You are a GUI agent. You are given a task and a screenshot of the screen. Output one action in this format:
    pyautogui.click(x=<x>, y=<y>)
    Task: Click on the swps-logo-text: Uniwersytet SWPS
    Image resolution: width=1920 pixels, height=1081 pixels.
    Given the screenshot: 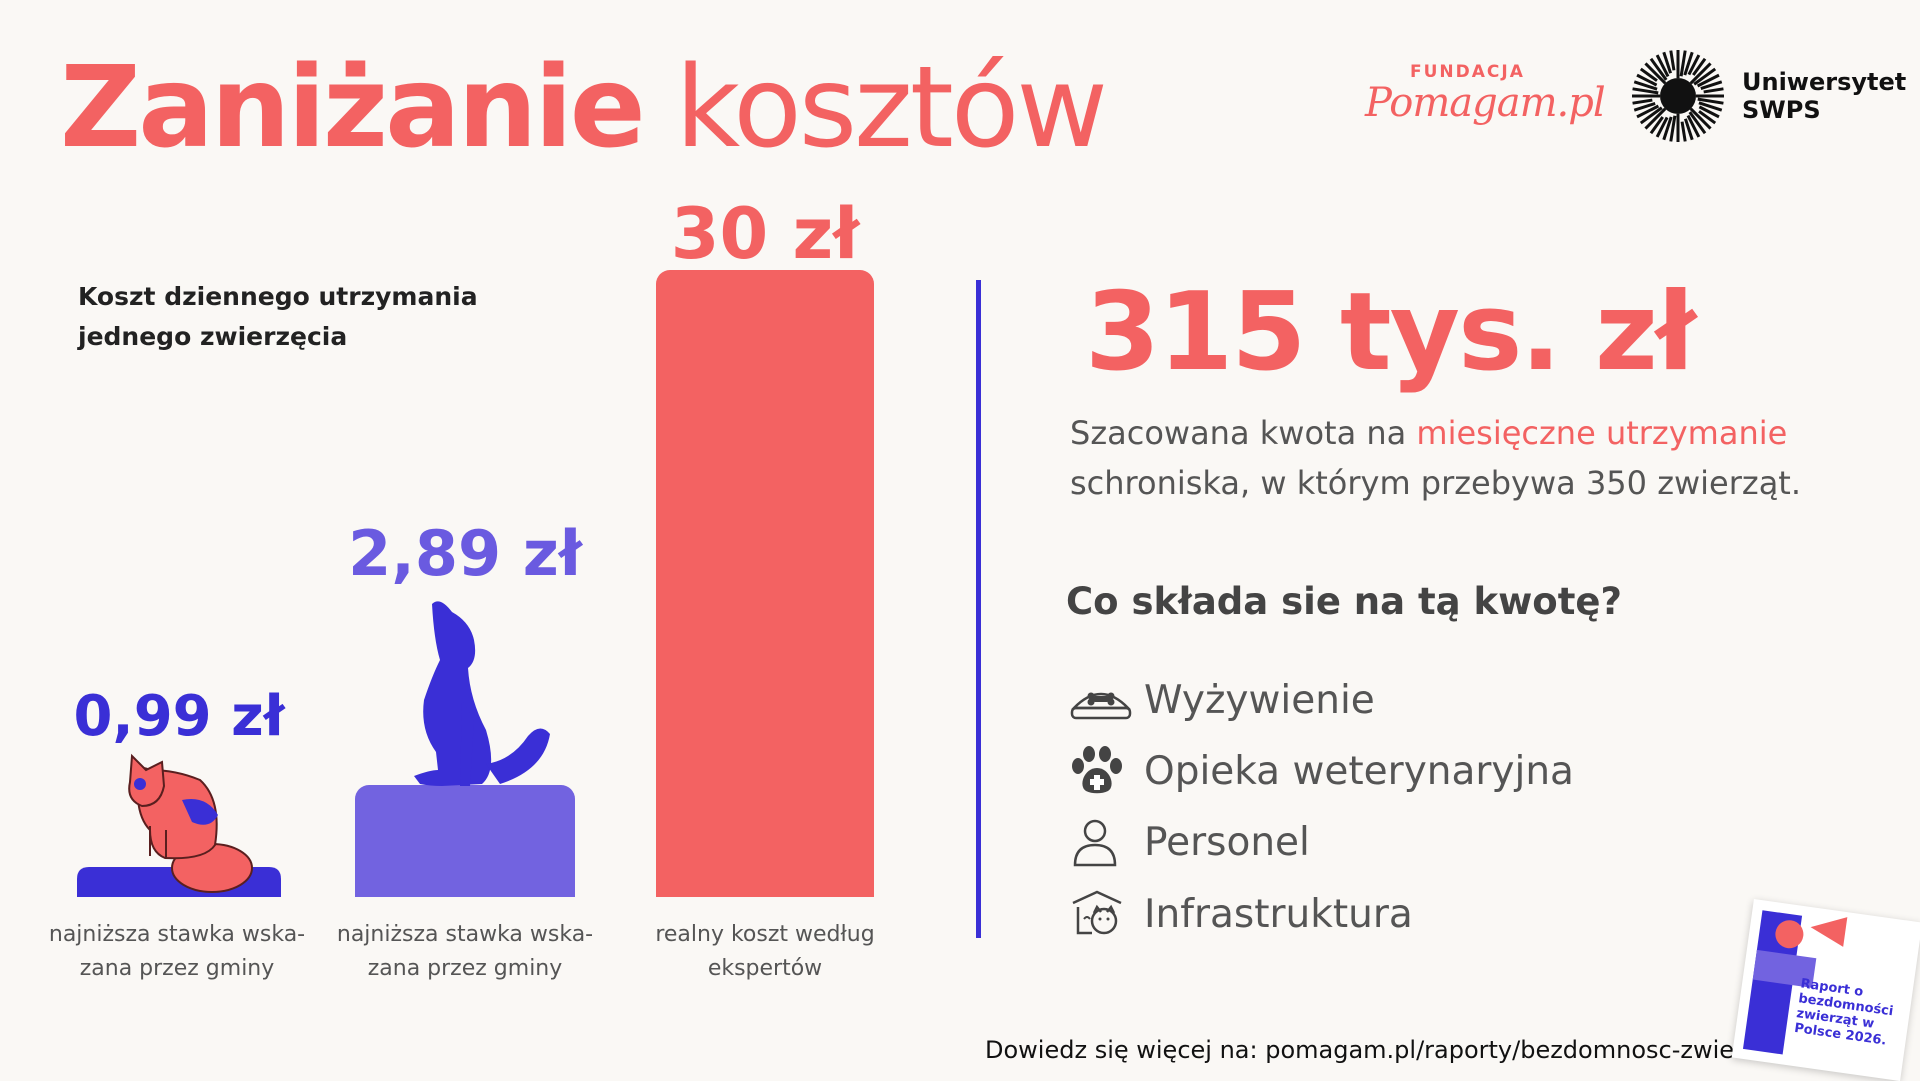 What is the action you would take?
    pyautogui.click(x=1824, y=96)
    